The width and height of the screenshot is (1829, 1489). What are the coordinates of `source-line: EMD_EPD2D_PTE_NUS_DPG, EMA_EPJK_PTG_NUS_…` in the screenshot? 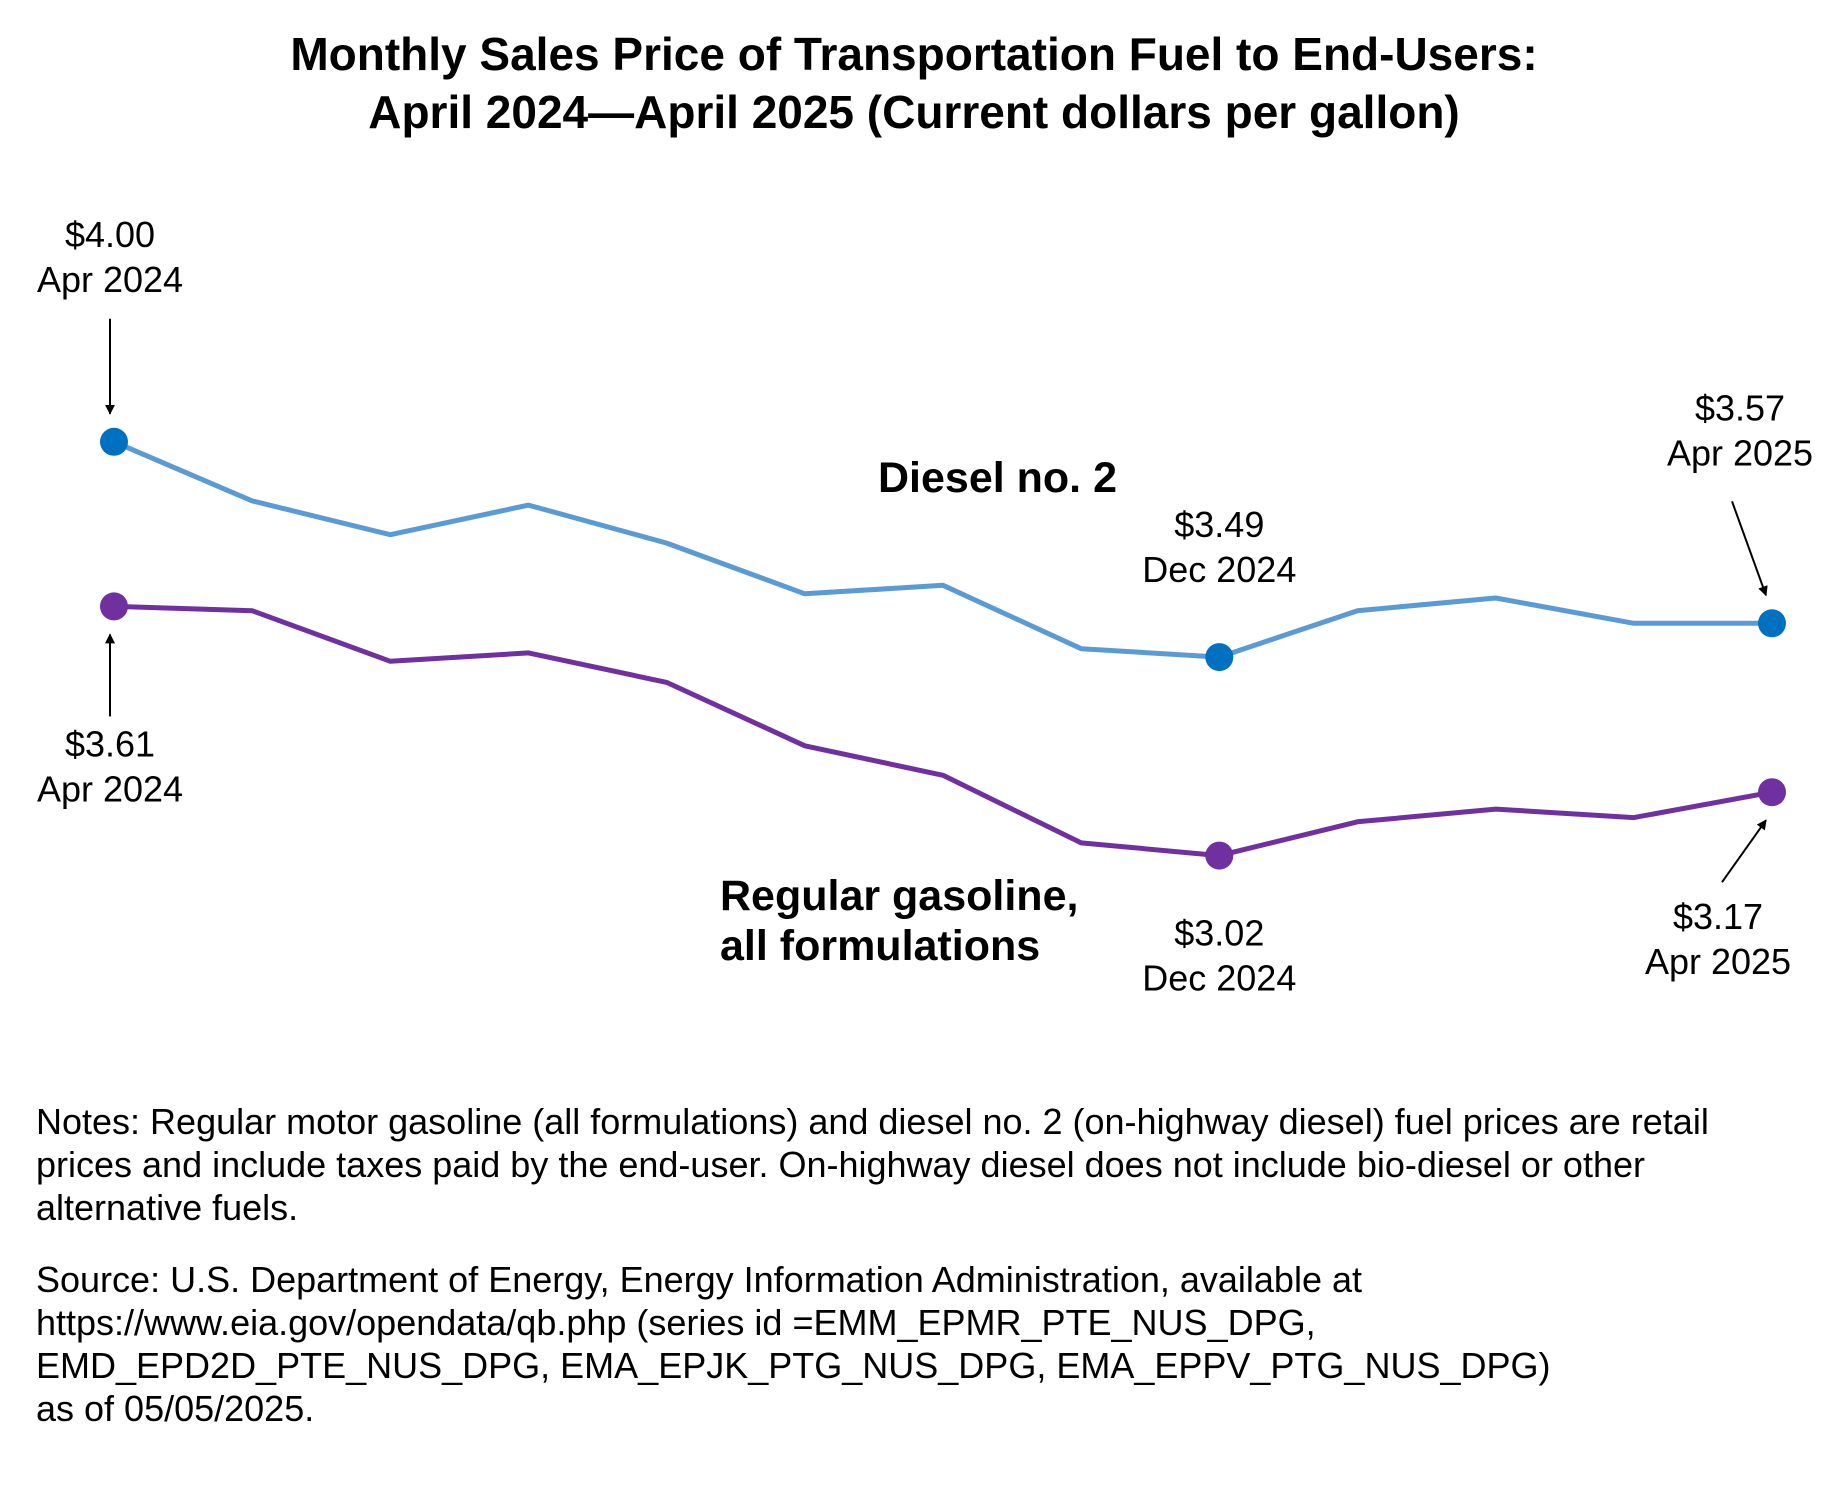 It's located at (793, 1365).